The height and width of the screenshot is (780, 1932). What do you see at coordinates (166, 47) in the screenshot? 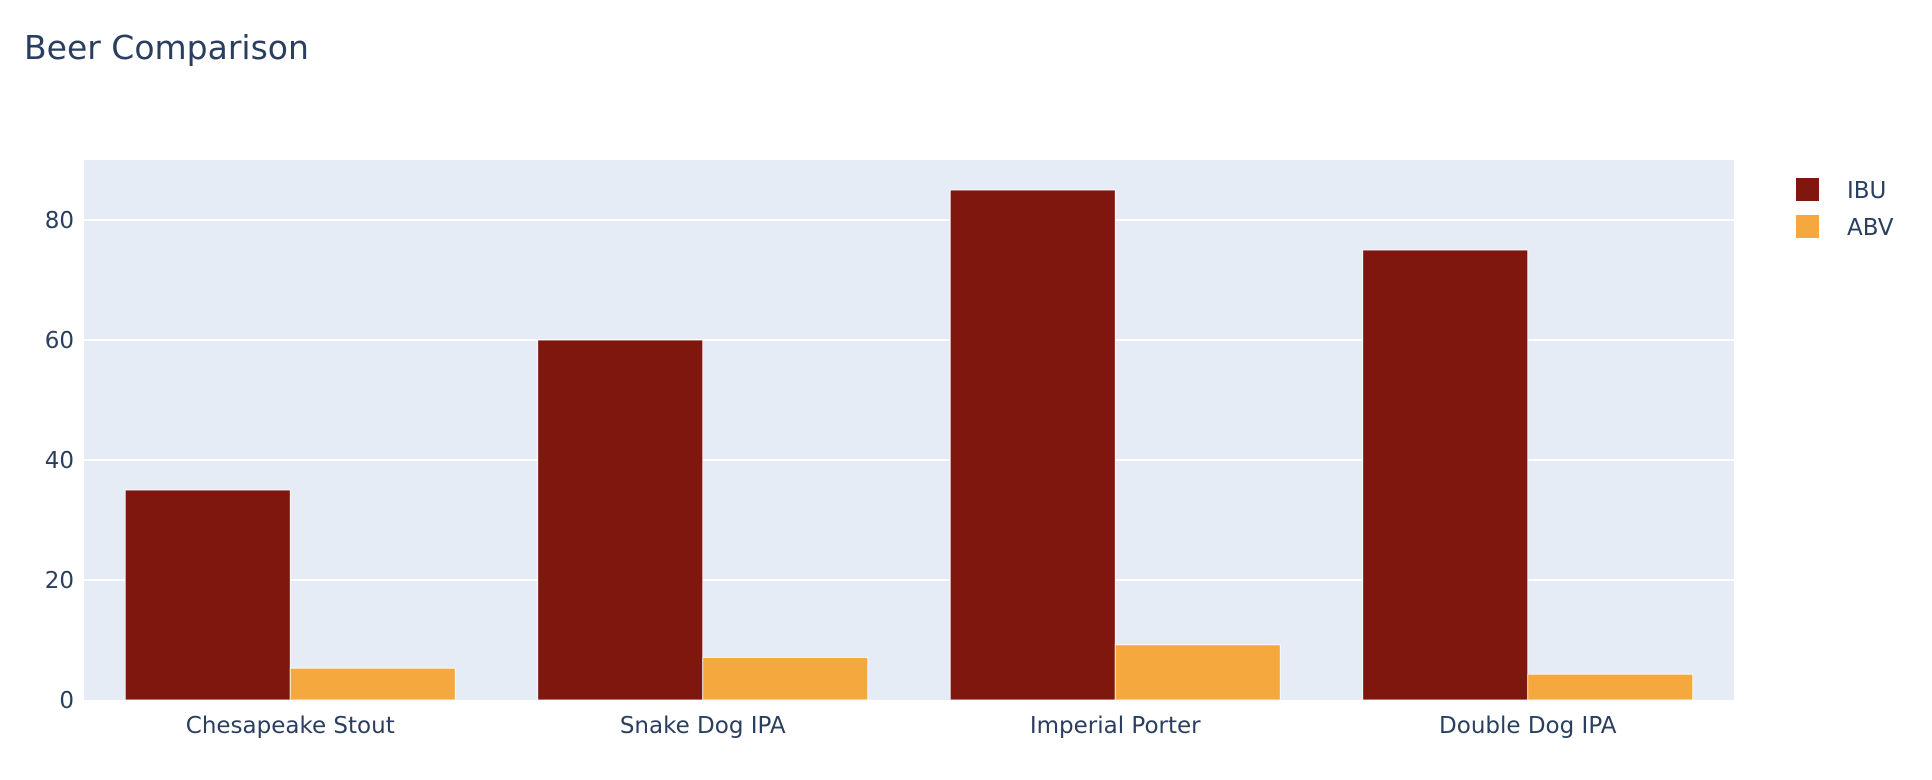
I see `chart-title: Beer Comparison` at bounding box center [166, 47].